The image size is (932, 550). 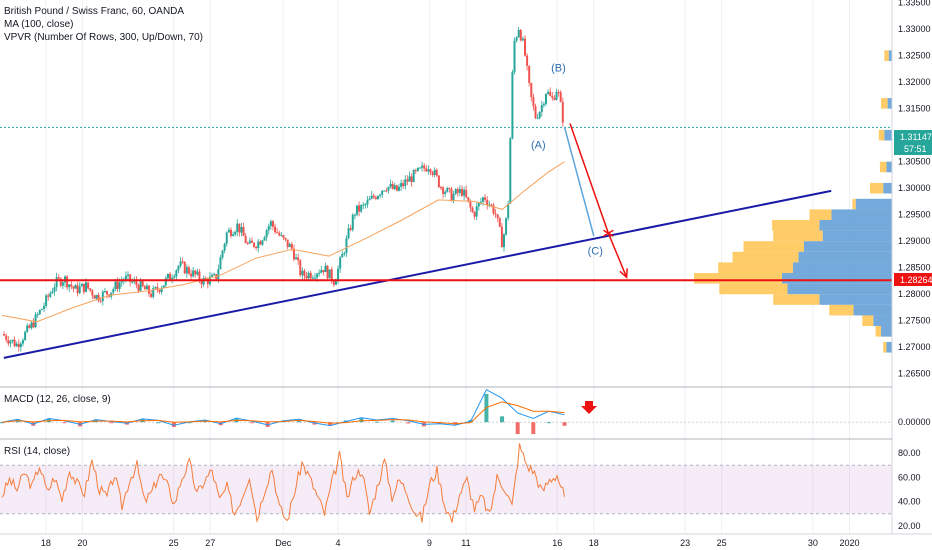 I want to click on rsi-line, so click(x=283, y=483).